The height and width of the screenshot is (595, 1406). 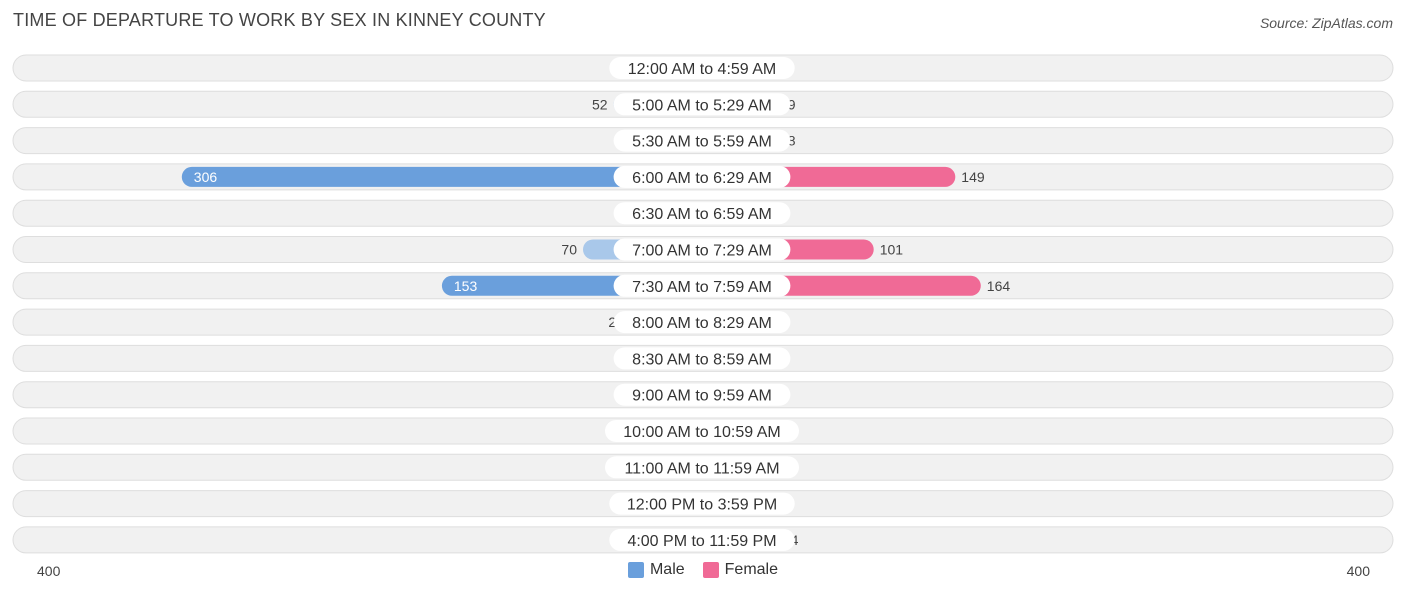 I want to click on chart-row: 70 101 7:00 AM to 7:29 AM, so click(x=703, y=249).